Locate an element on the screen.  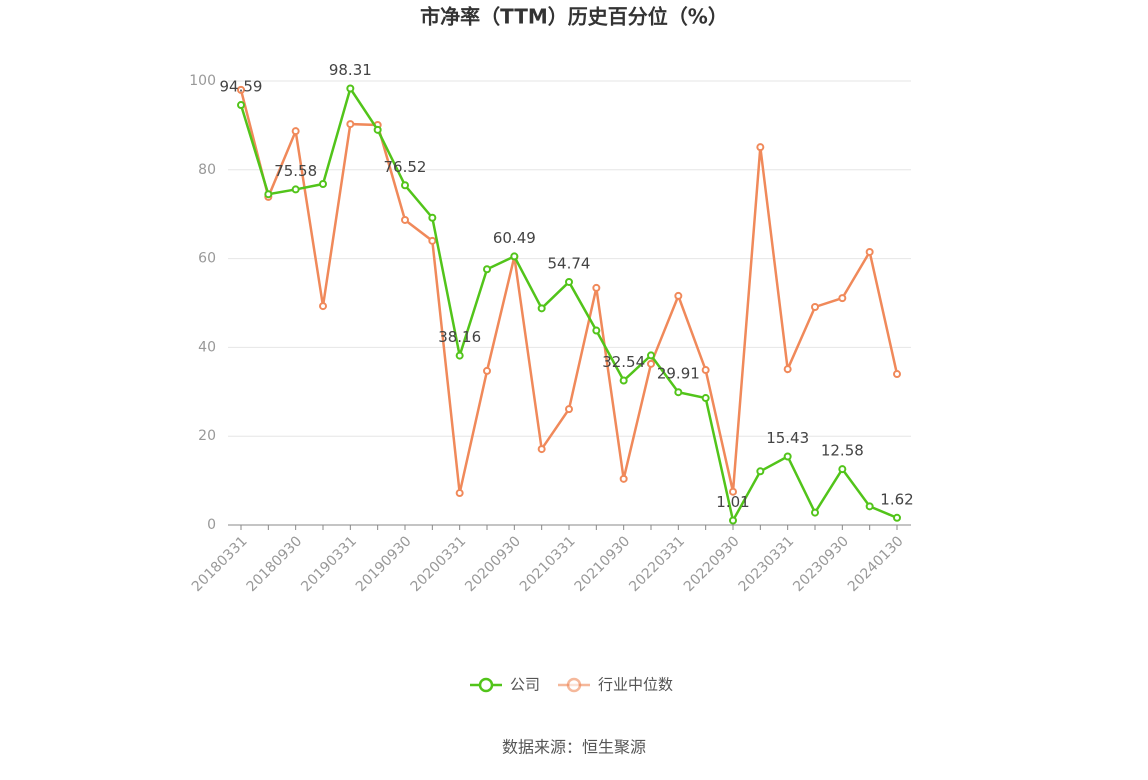
source: 数据来源：恒生聚源 is located at coordinates (574, 747).